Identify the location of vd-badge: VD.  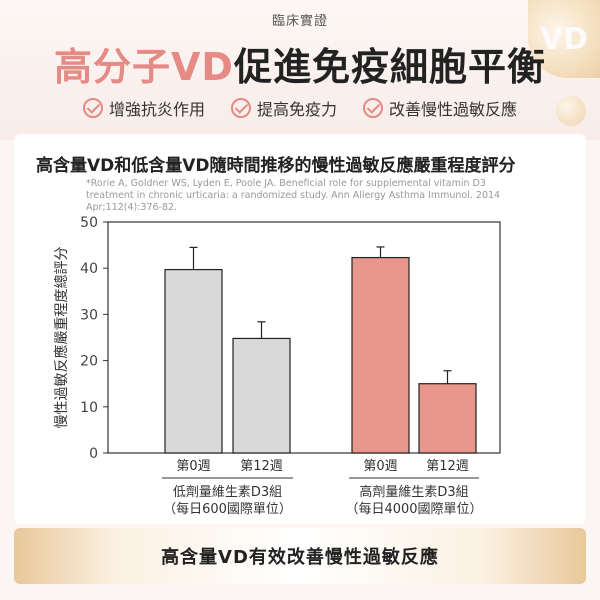
(564, 39).